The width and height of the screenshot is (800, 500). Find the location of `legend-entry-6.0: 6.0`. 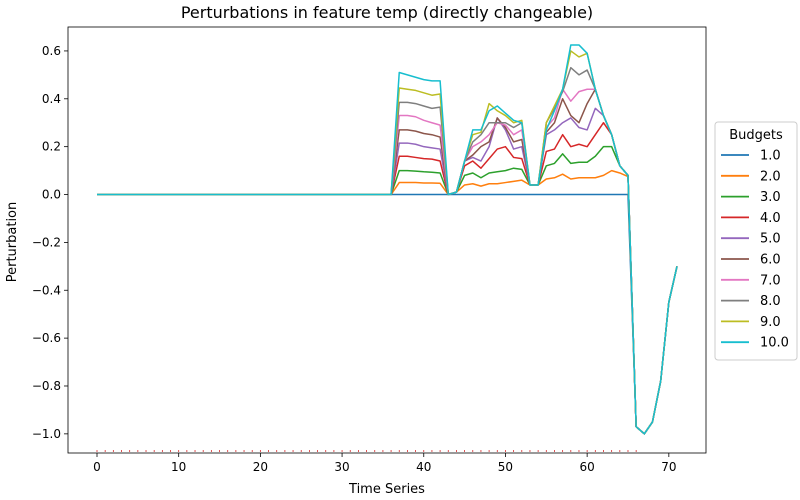

legend-entry-6.0: 6.0 is located at coordinates (751, 260).